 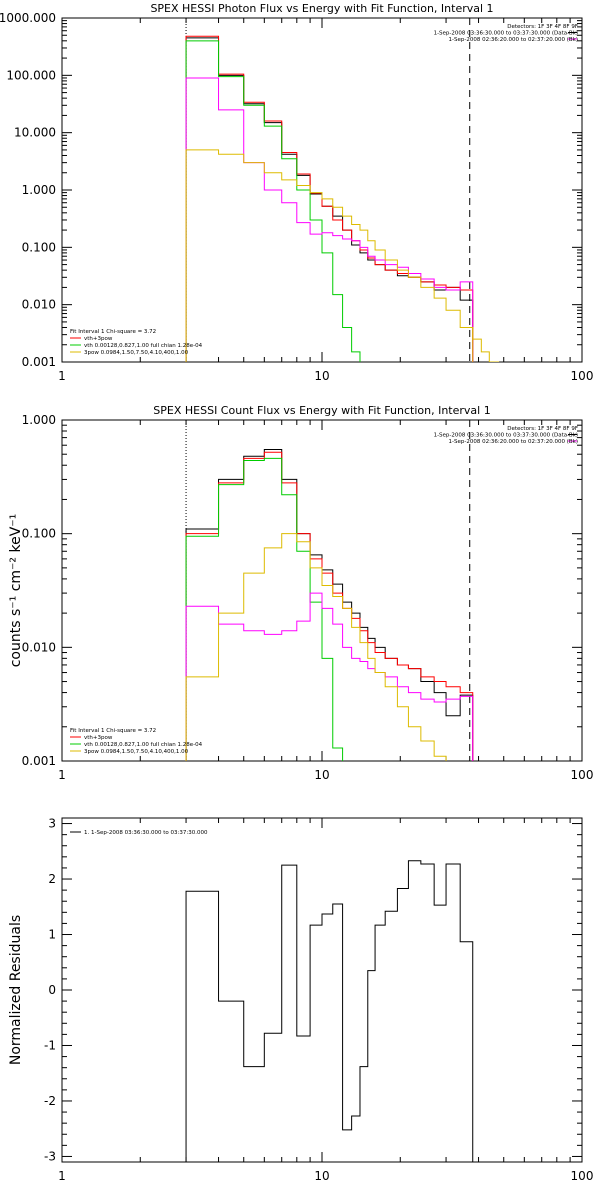 What do you see at coordinates (52, 935) in the screenshot?
I see `y-tick-label: 1` at bounding box center [52, 935].